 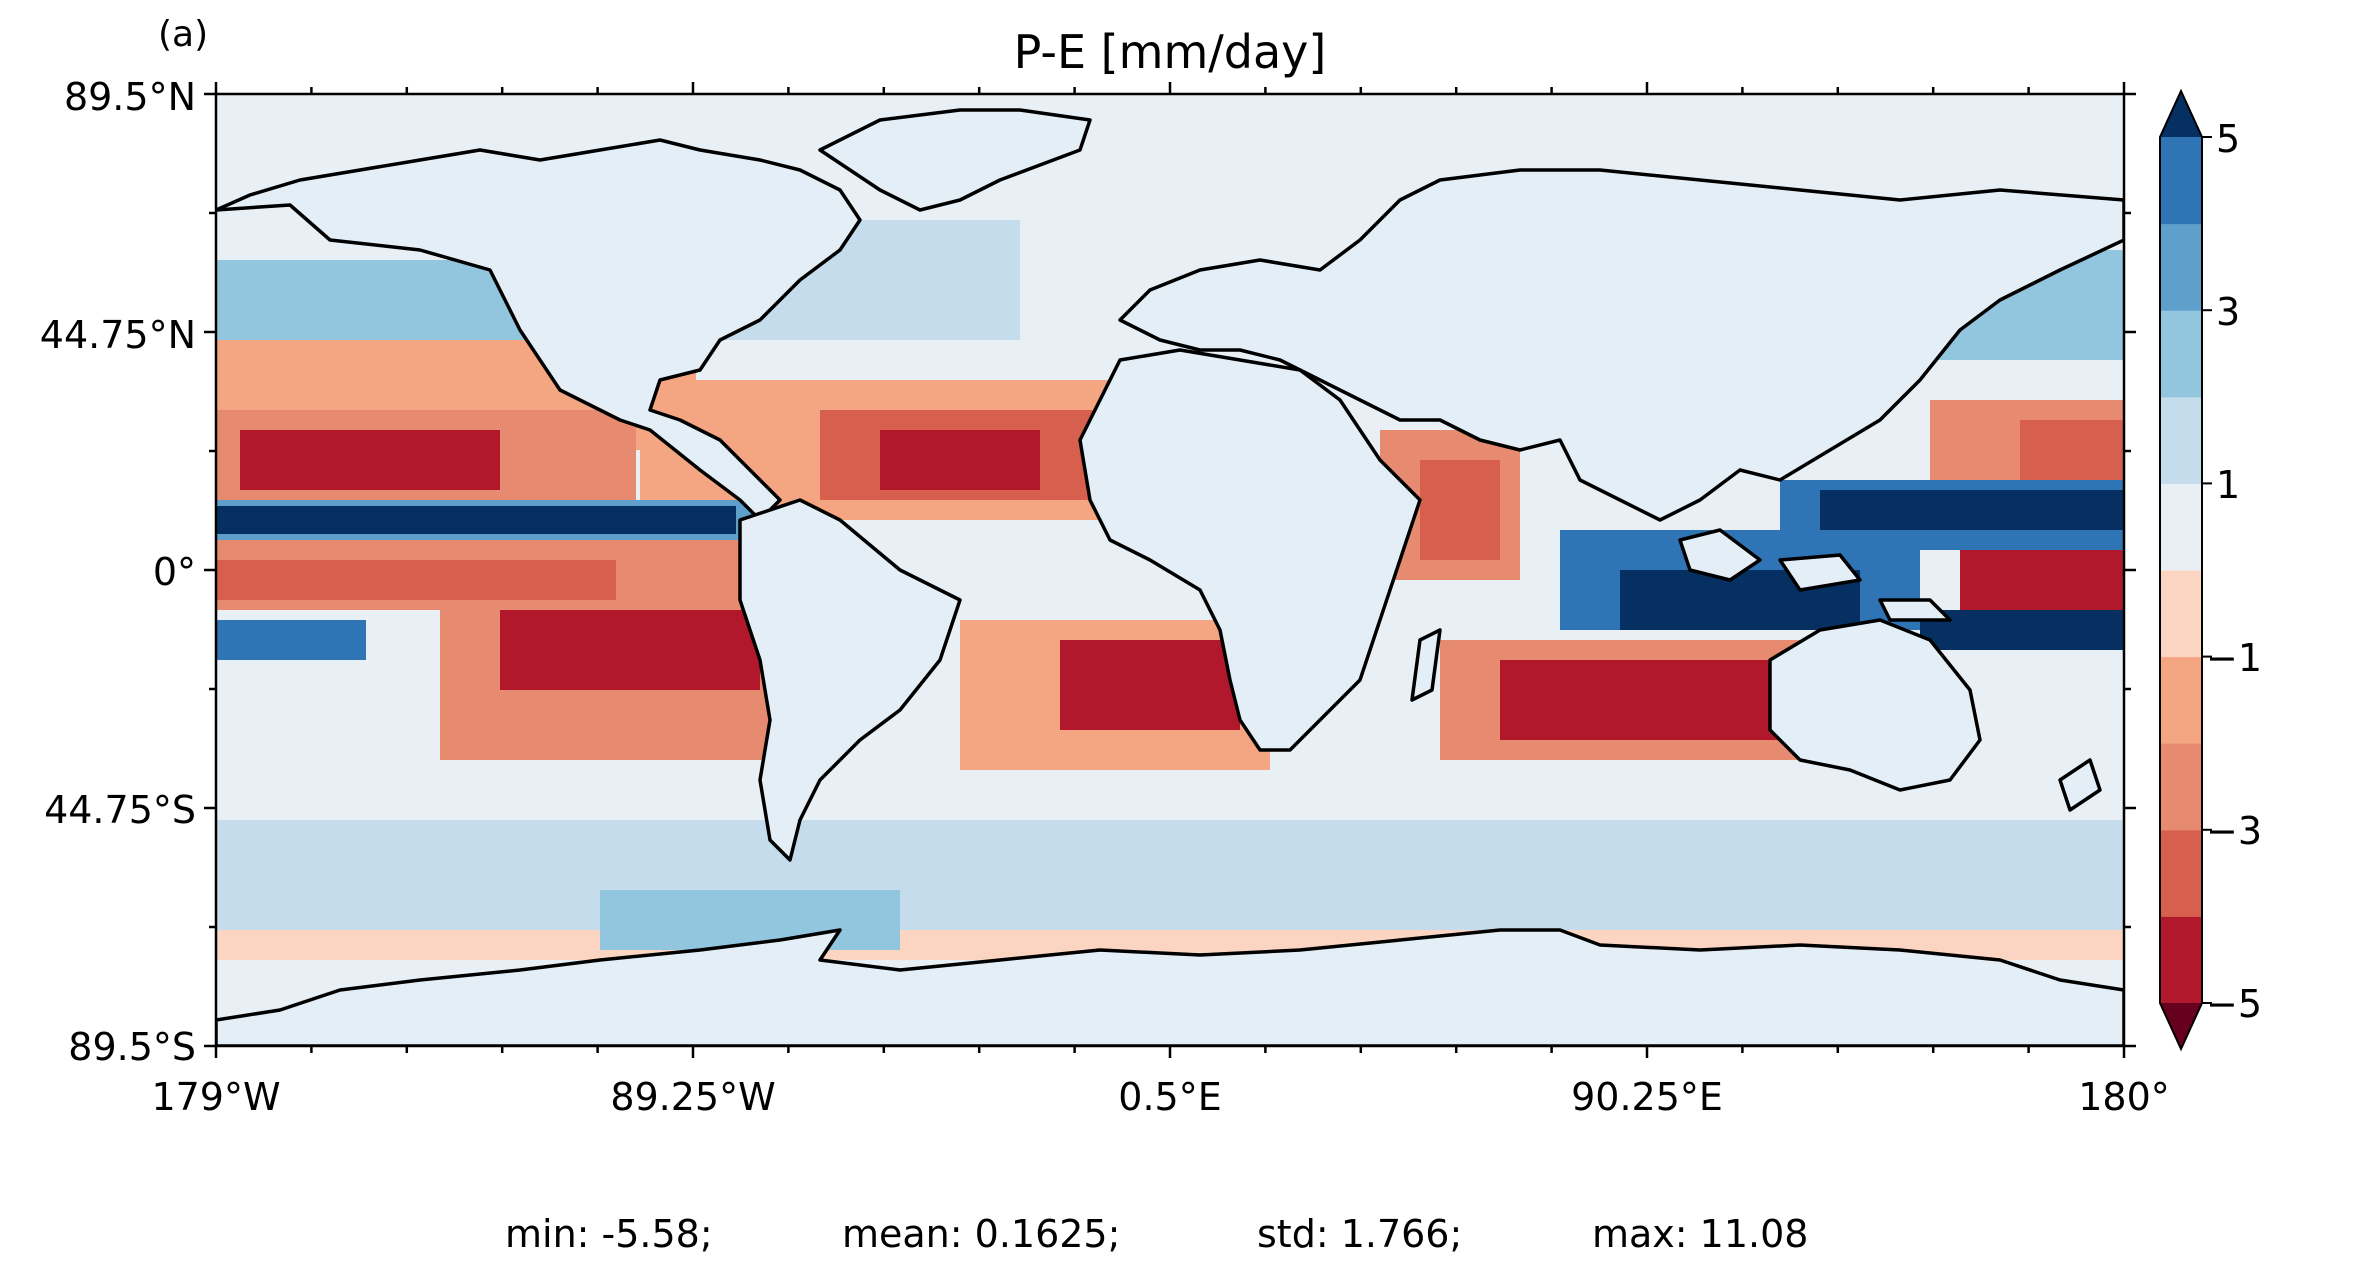 What do you see at coordinates (130, 97) in the screenshot?
I see `y-tick-label: 89.5°N` at bounding box center [130, 97].